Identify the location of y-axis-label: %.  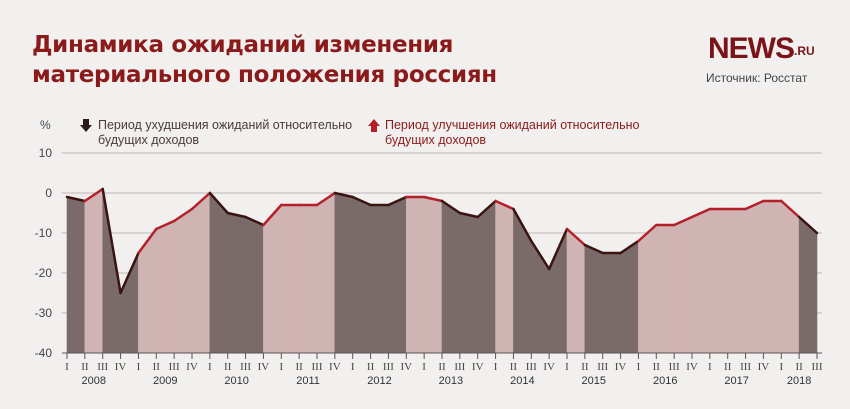
(45, 125).